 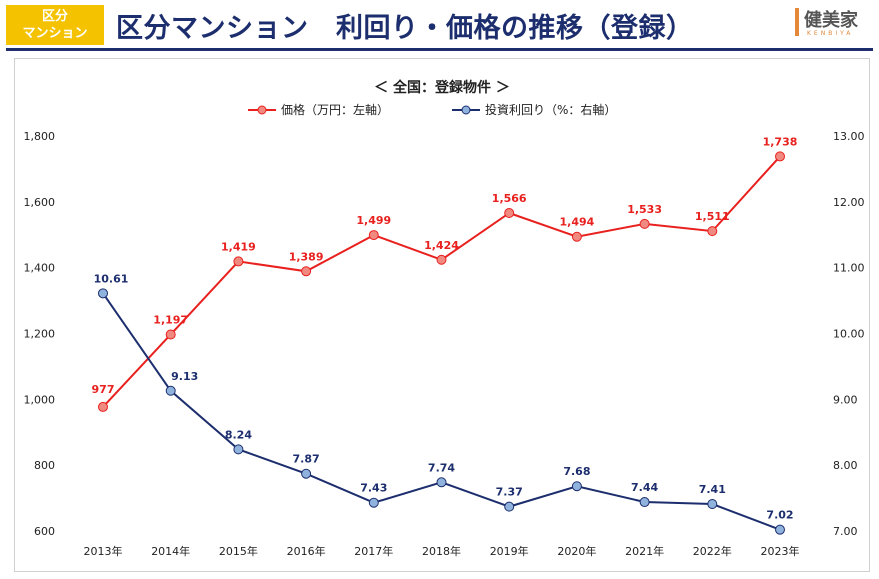 What do you see at coordinates (238, 434) in the screenshot?
I see `data-label-yield: 8.24` at bounding box center [238, 434].